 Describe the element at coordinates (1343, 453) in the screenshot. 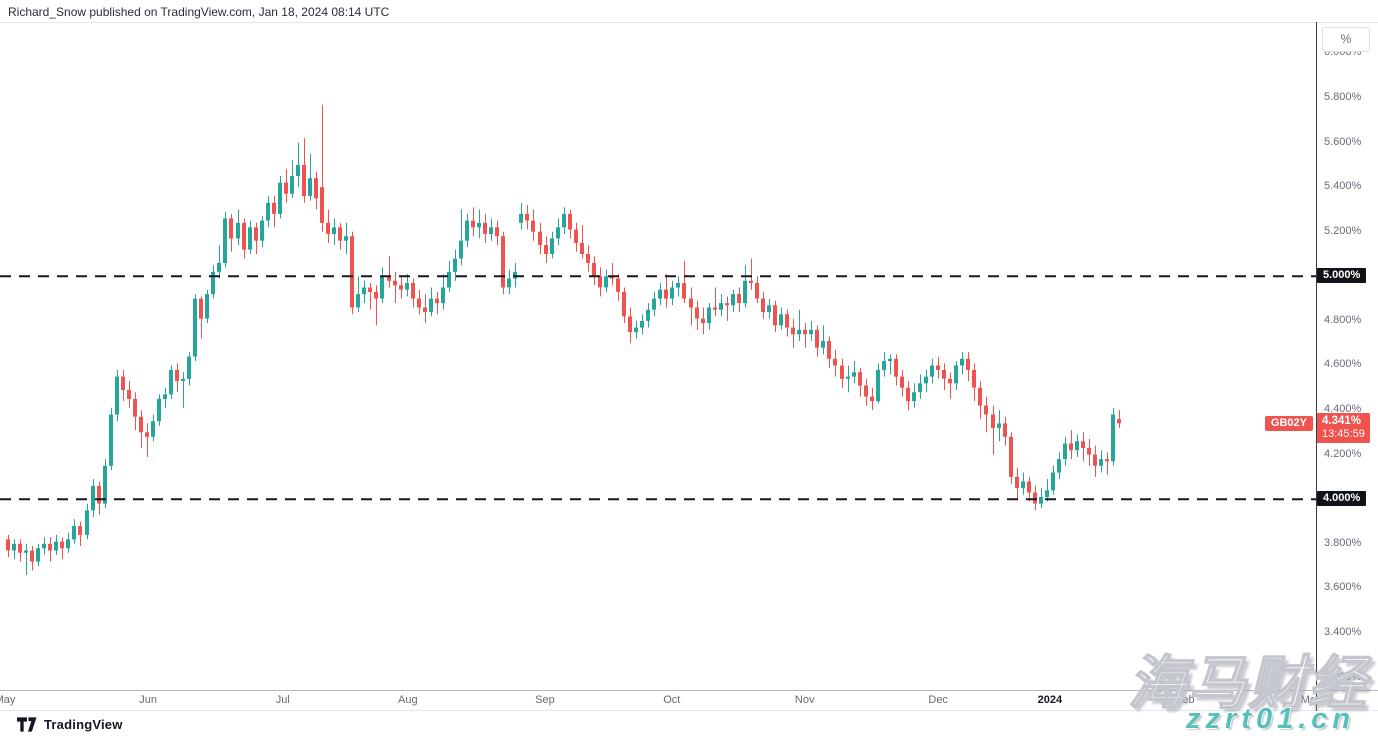

I see `y-axis-tick-label: 4.200%` at that location.